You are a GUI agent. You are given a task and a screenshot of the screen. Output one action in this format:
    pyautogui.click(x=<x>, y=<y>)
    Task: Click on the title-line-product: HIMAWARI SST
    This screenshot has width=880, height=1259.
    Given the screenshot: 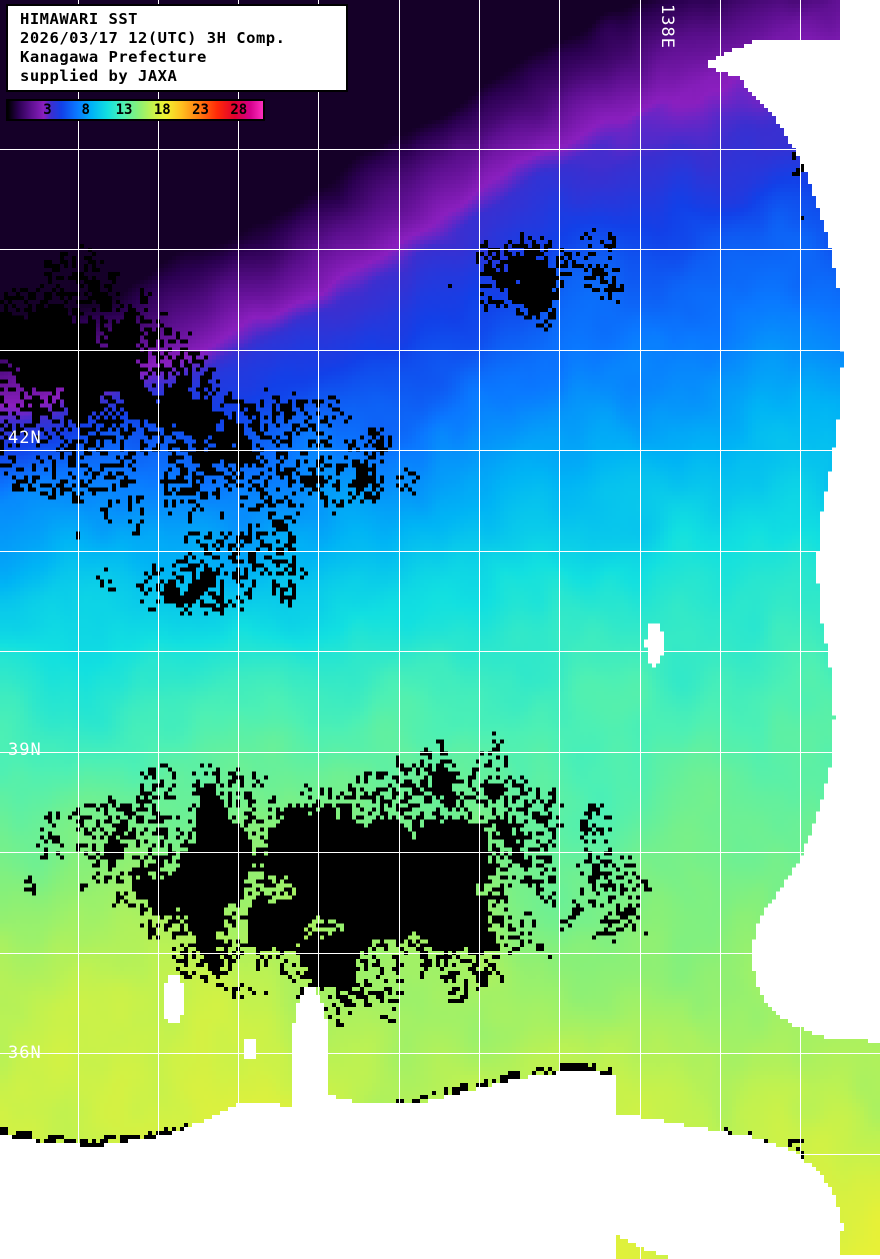 What is the action you would take?
    pyautogui.click(x=79, y=19)
    